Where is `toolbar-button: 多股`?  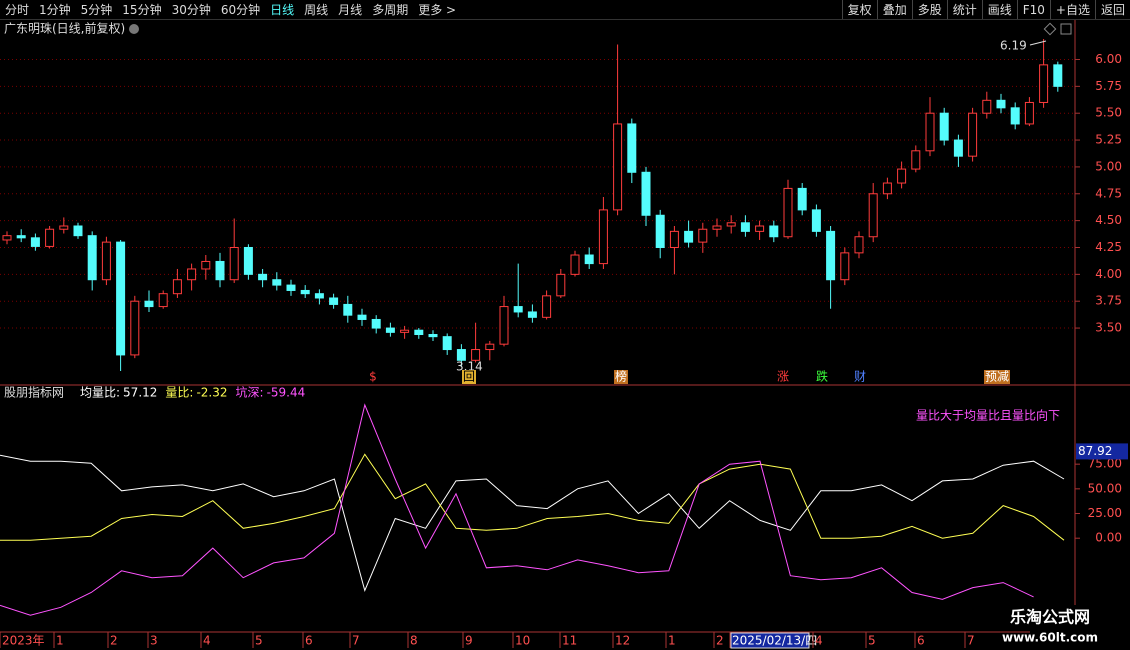
toolbar-button: 多股 is located at coordinates (929, 9).